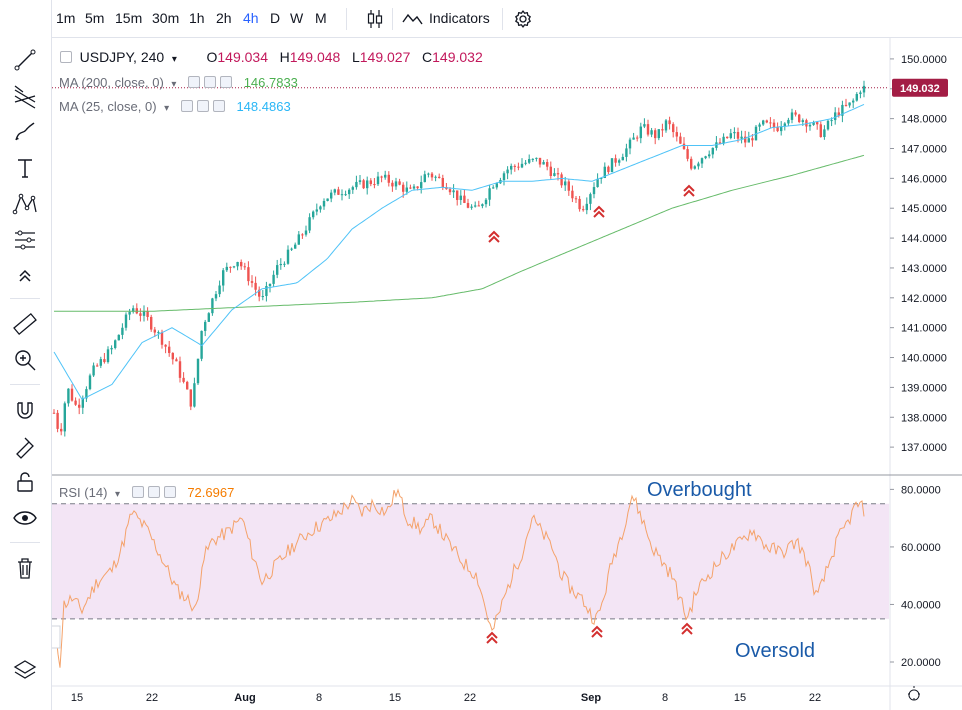 The width and height of the screenshot is (962, 710). Describe the element at coordinates (153, 492) in the screenshot. I see `rsi-settings-icon` at that location.